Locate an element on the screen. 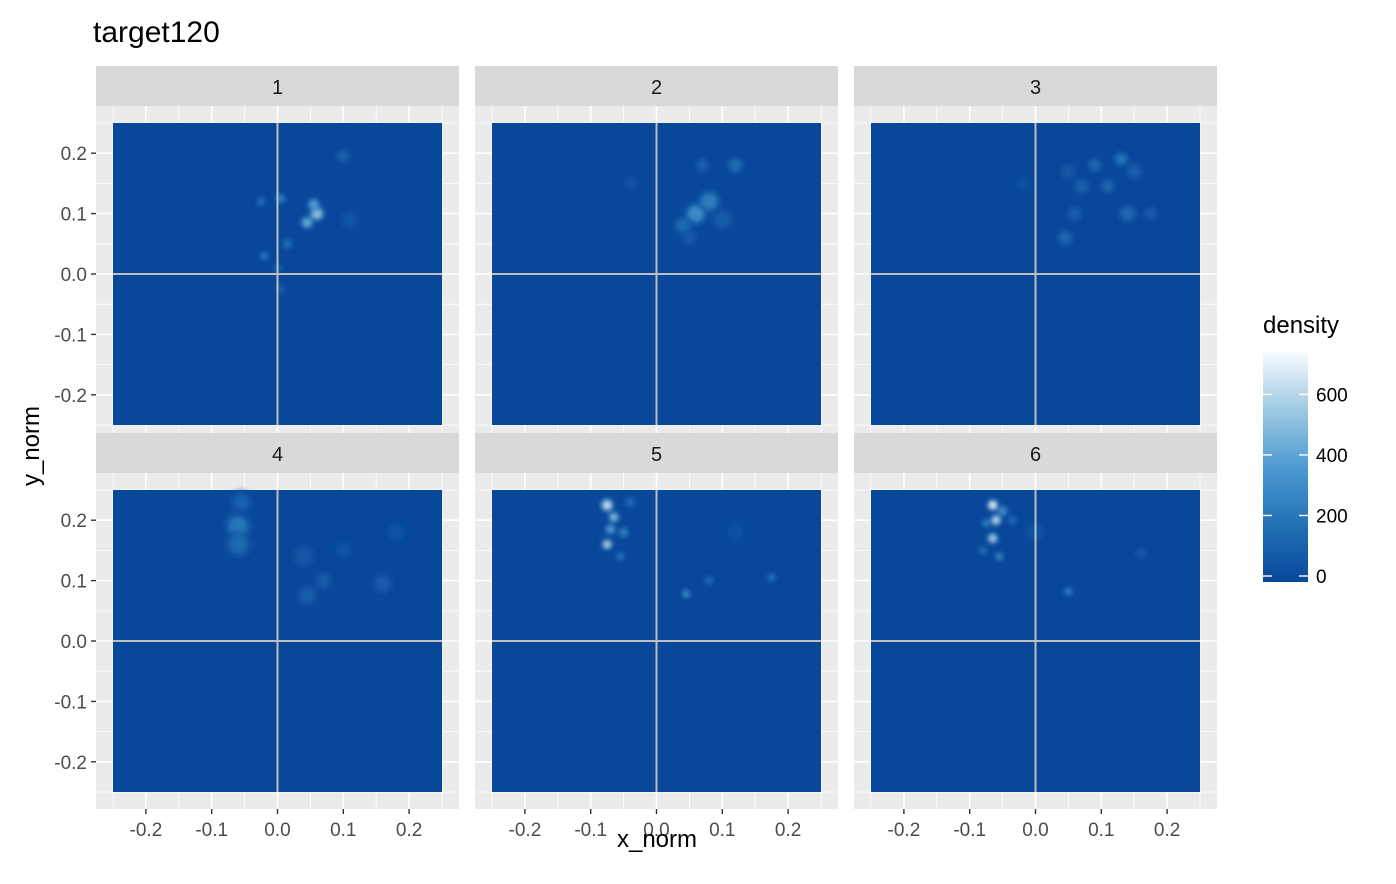  facet-strip-label: 6 is located at coordinates (1035, 455).